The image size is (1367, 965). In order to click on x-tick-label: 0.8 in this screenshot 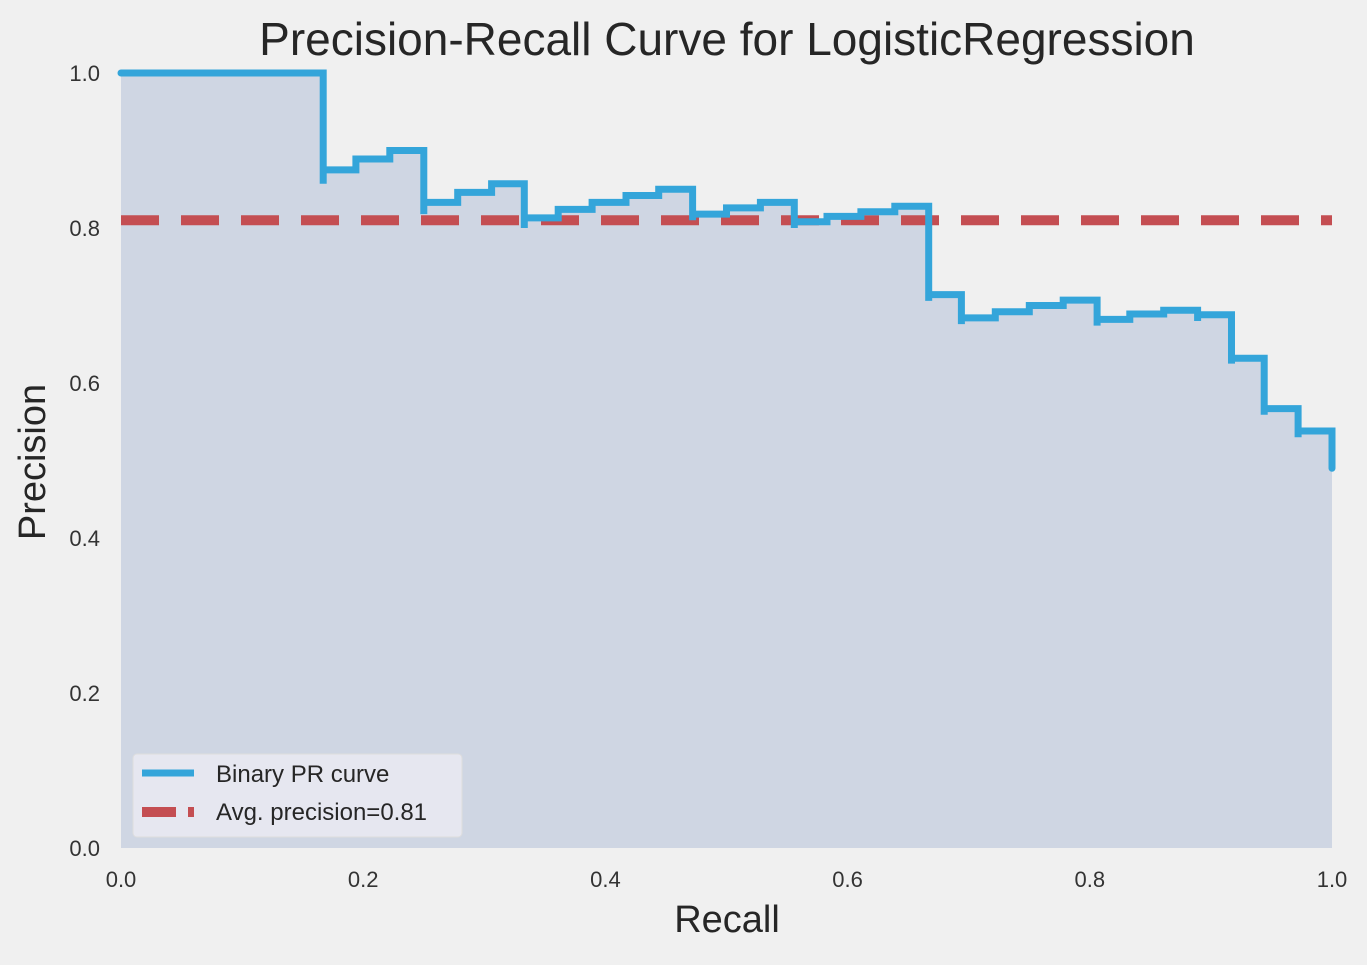, I will do `click(1090, 879)`.